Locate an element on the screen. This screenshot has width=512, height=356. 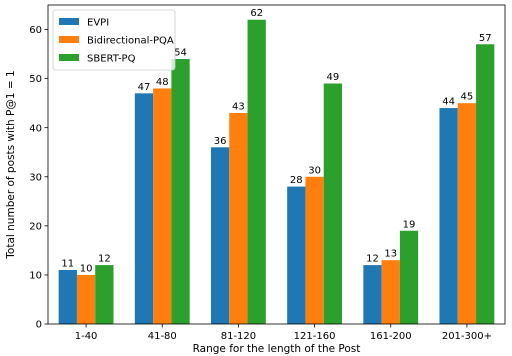
bar-value-label: 44 is located at coordinates (448, 102).